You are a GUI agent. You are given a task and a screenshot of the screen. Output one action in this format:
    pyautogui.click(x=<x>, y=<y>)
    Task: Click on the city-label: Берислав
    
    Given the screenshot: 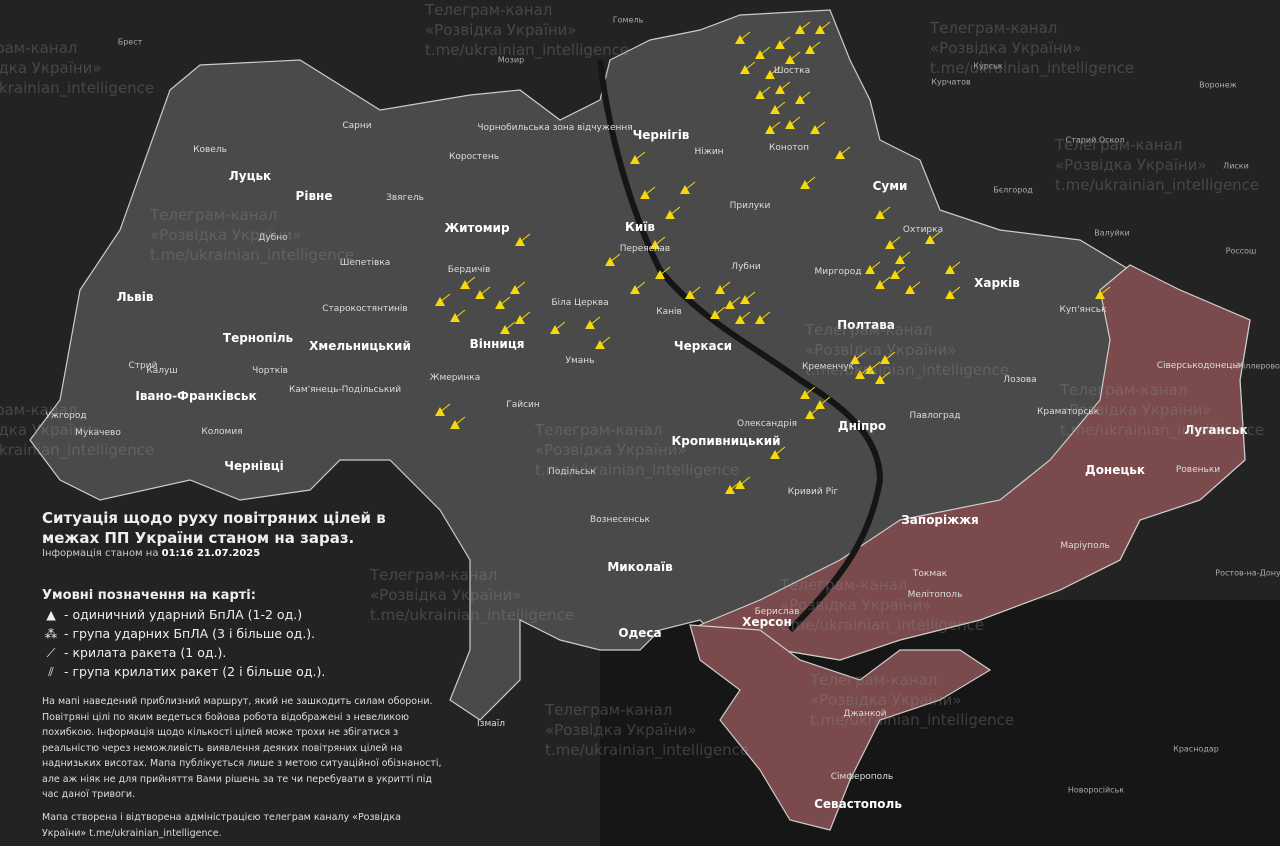 What is the action you would take?
    pyautogui.click(x=777, y=612)
    